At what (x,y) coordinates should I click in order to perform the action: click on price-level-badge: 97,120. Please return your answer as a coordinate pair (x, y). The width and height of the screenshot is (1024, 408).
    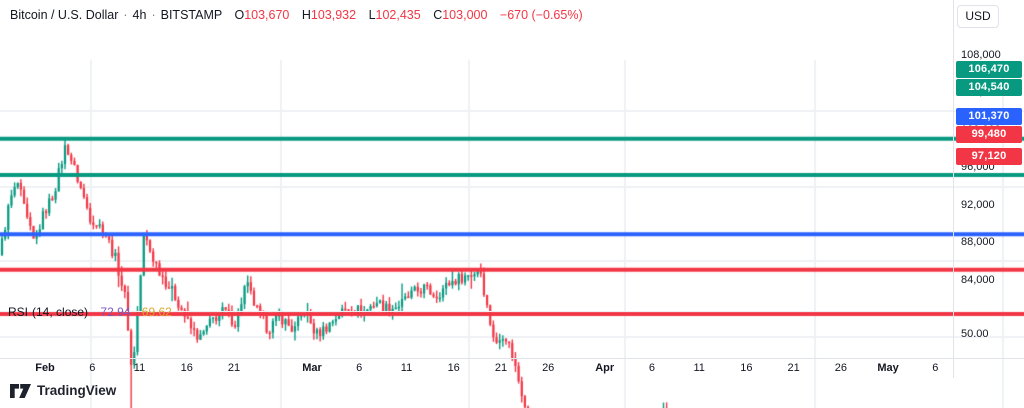
    Looking at the image, I should click on (989, 157).